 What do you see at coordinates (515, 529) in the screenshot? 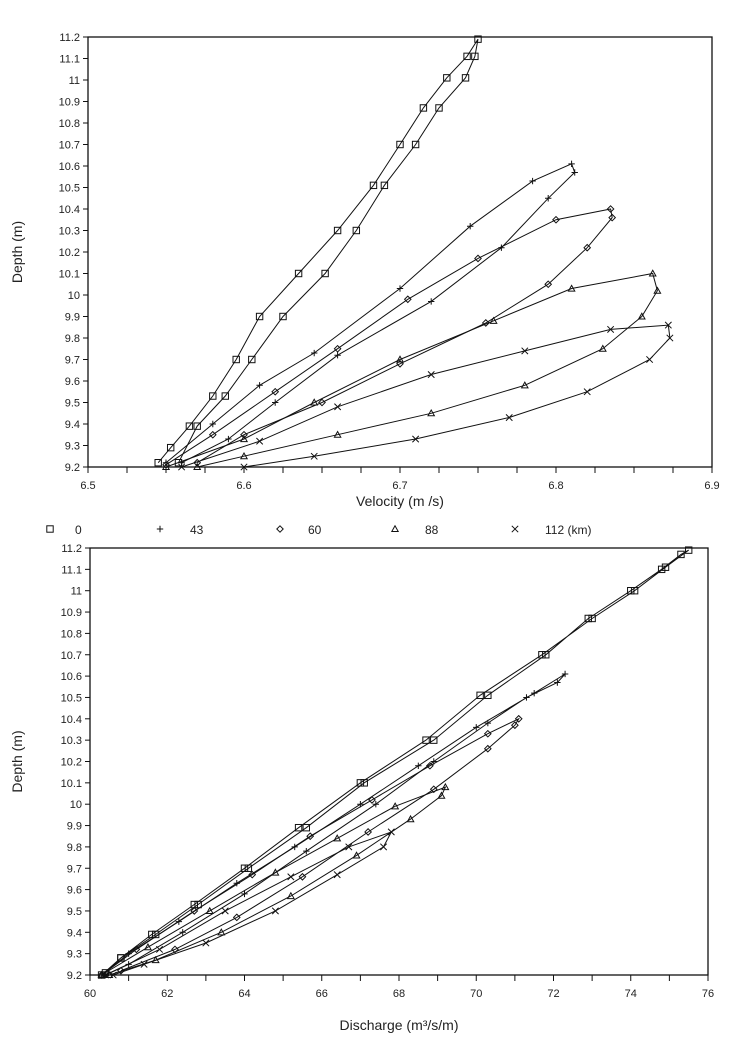
I see `cross-legend-icon` at bounding box center [515, 529].